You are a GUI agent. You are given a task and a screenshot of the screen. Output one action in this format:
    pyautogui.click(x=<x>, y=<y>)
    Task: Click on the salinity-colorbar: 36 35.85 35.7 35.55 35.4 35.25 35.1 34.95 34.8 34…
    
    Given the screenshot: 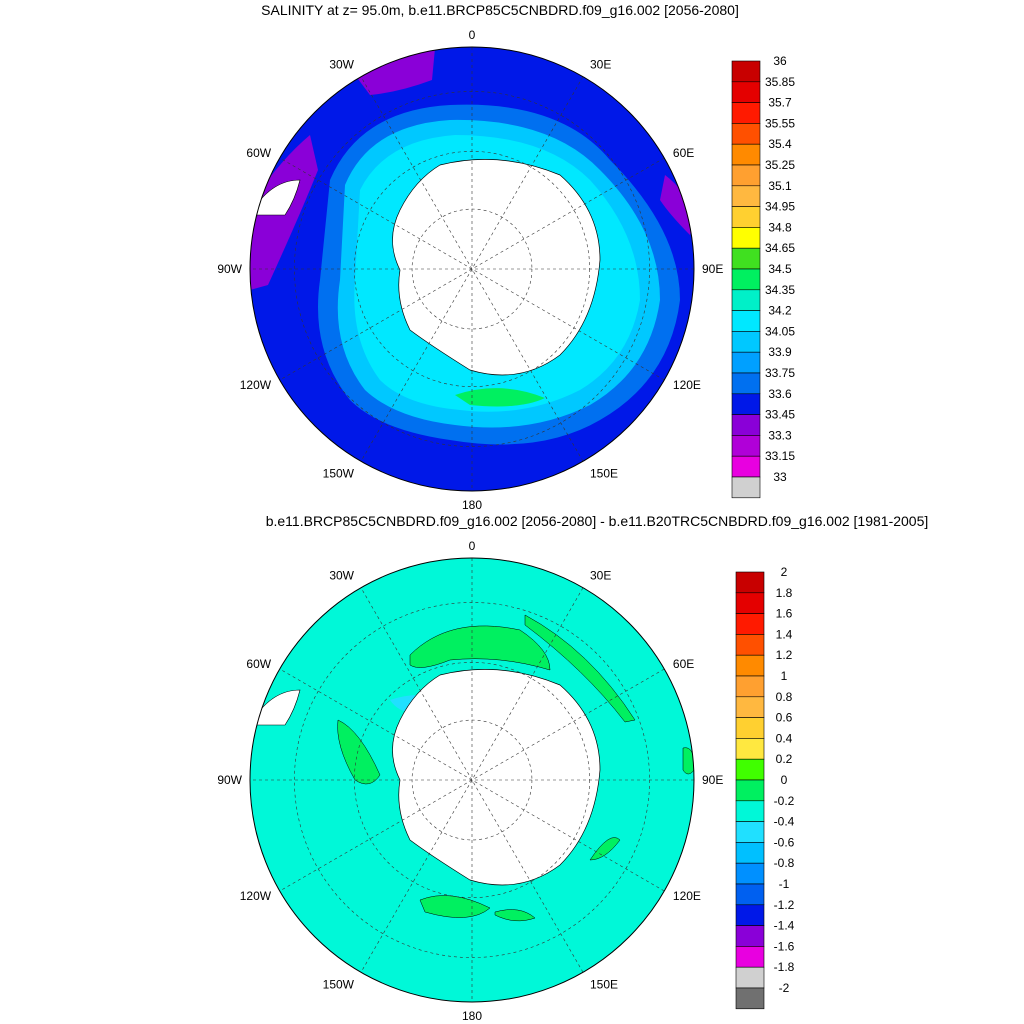 What is the action you would take?
    pyautogui.click(x=763, y=276)
    